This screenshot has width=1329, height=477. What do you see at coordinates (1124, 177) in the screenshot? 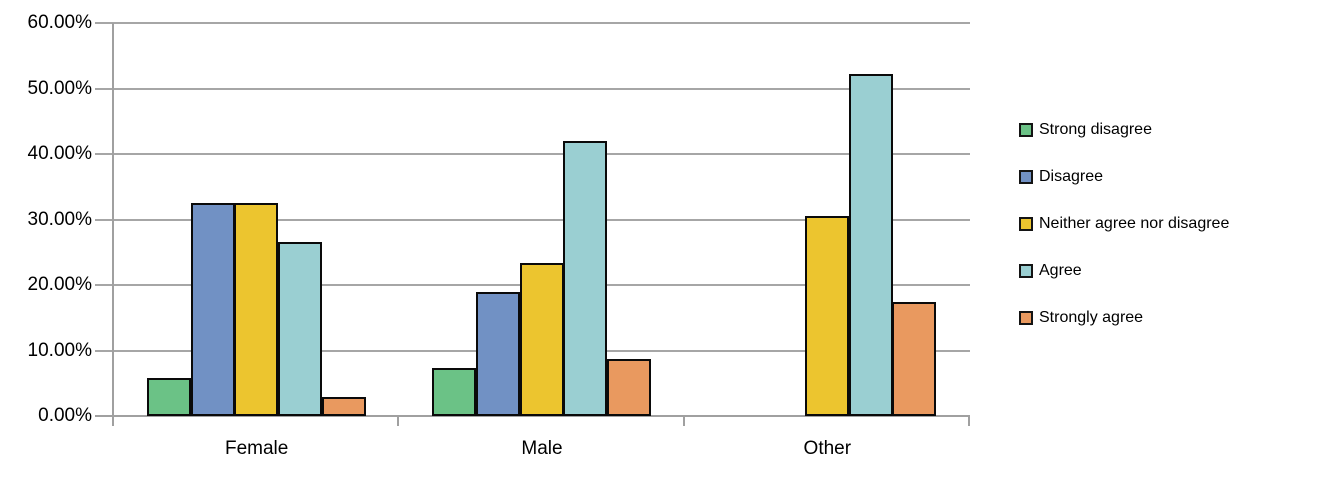
I see `legend-item-disagree: Disagree` at bounding box center [1124, 177].